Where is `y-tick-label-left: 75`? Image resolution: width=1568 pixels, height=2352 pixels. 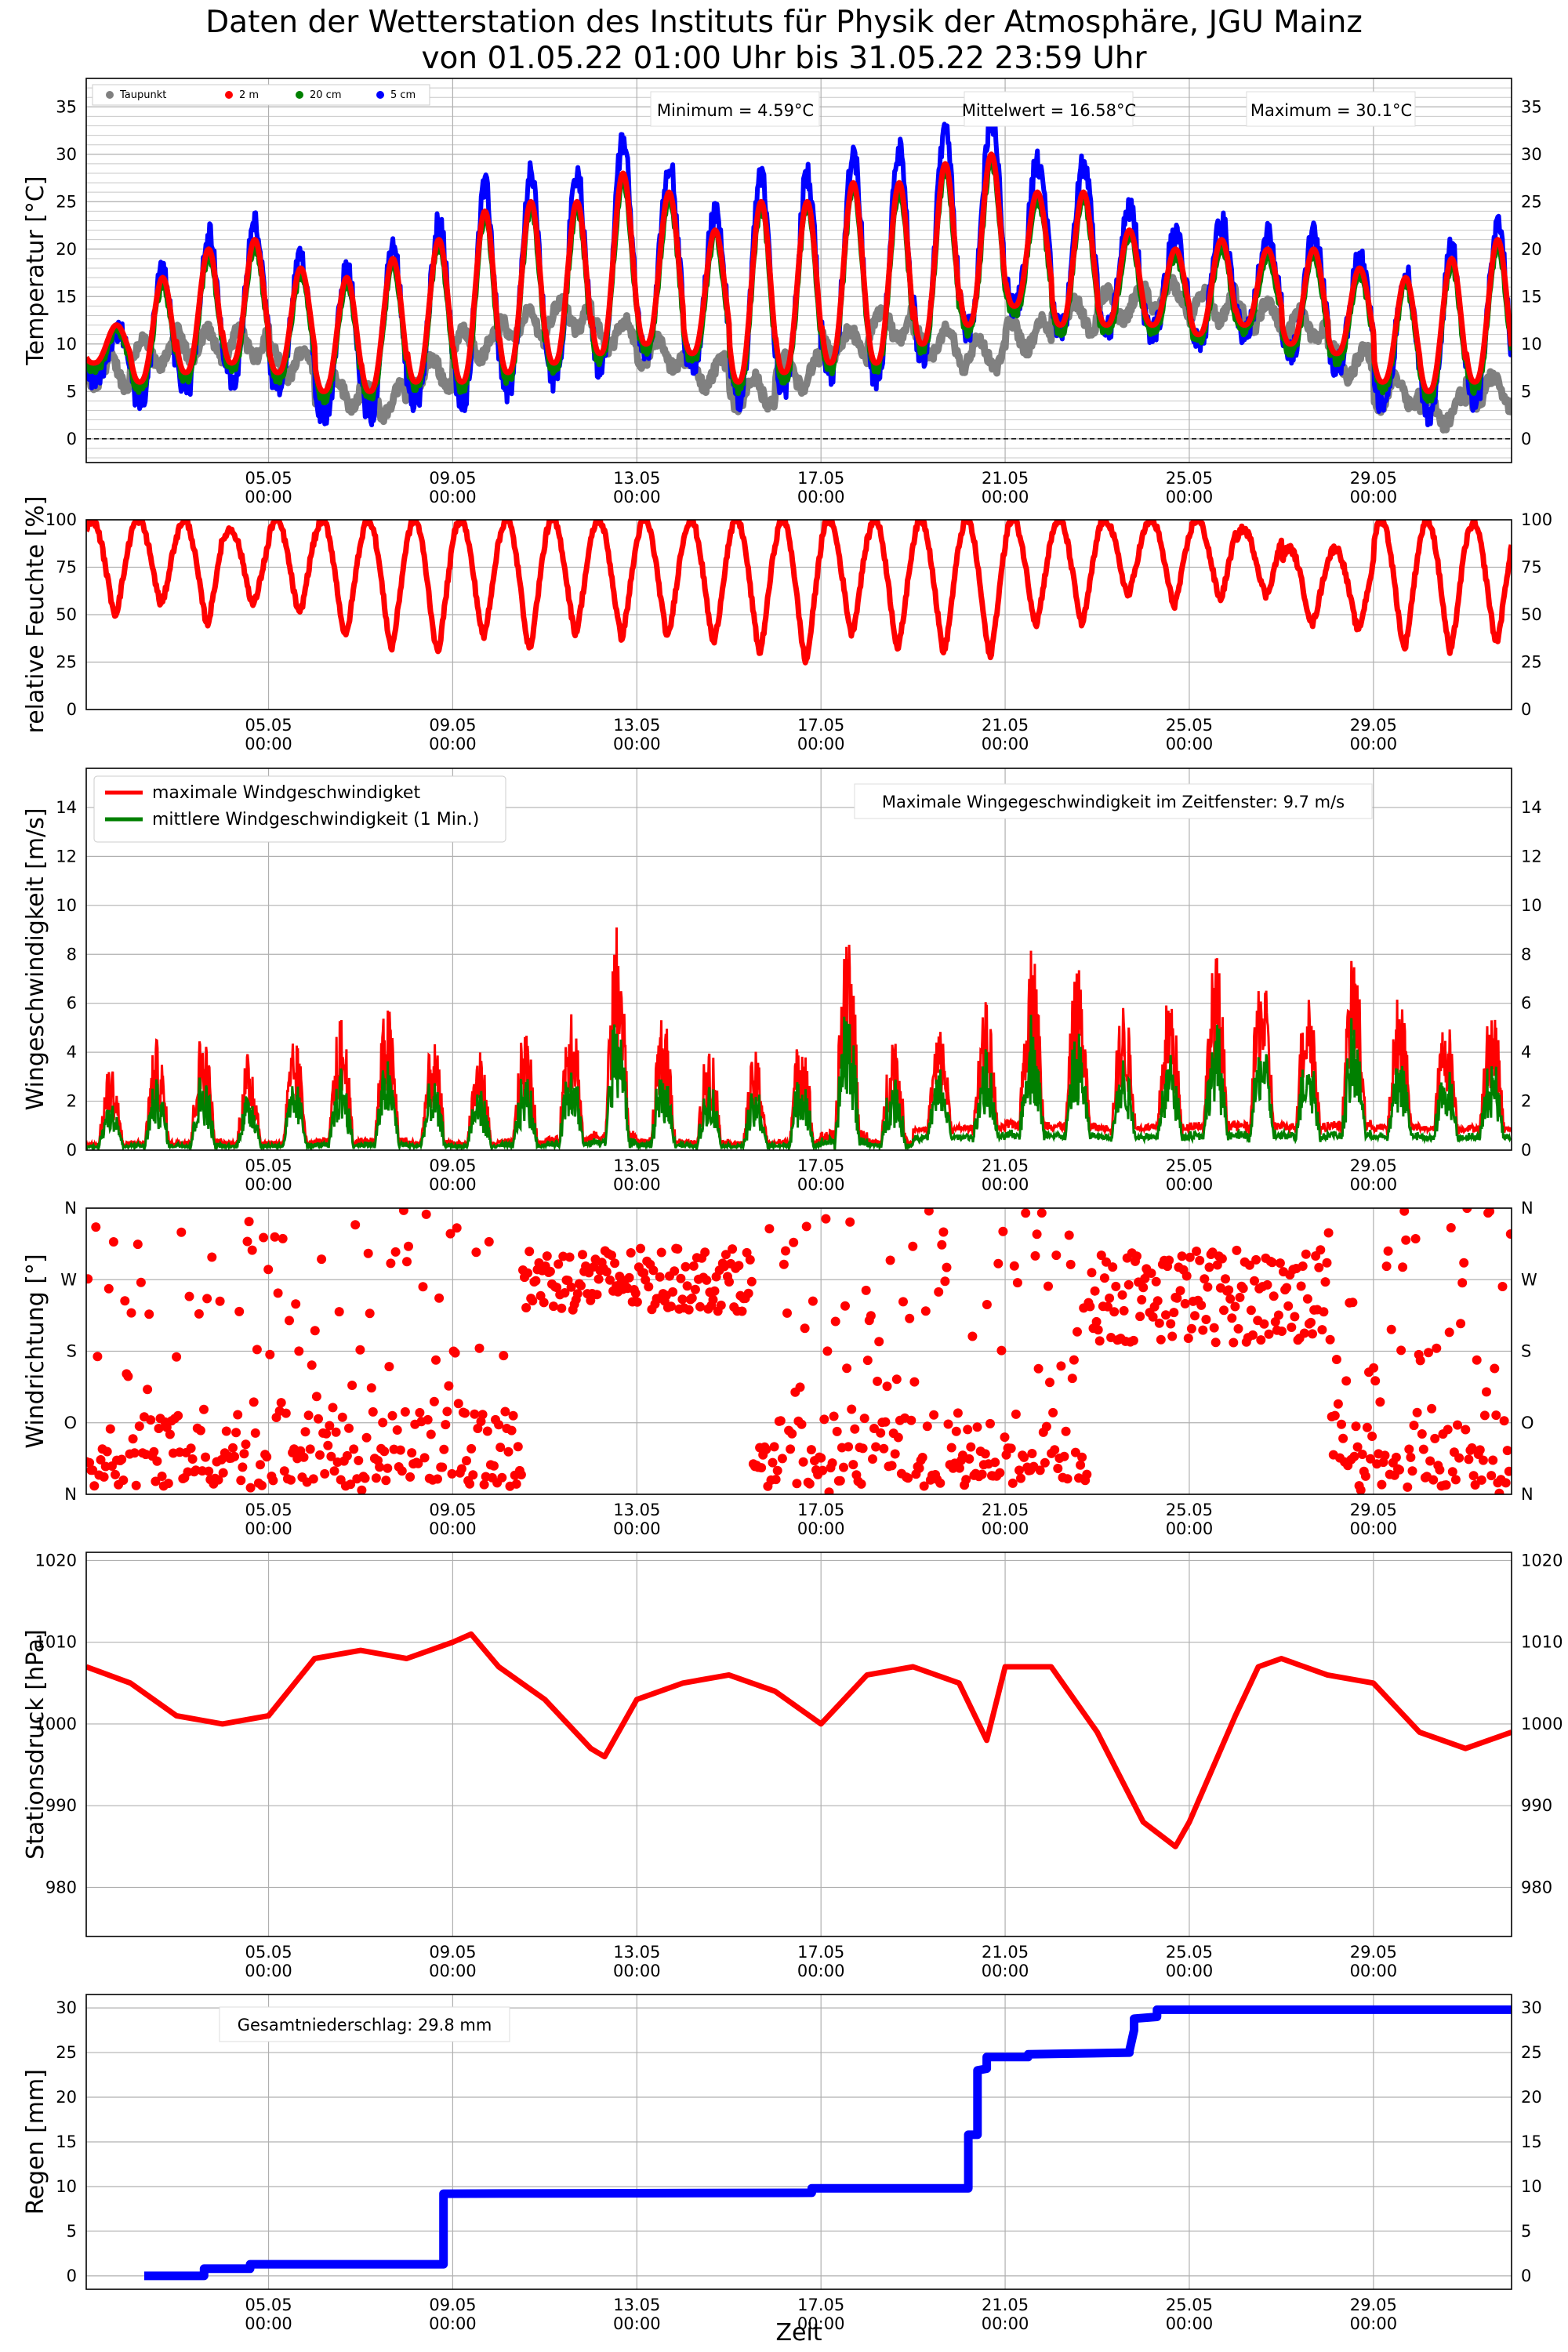 y-tick-label-left: 75 is located at coordinates (66, 567).